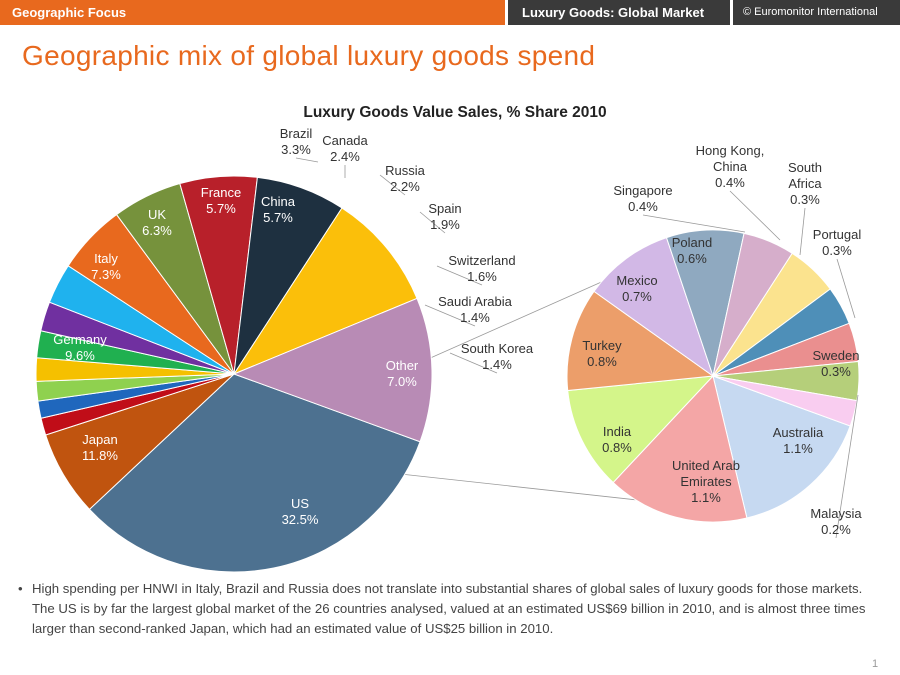  I want to click on breakout-label-text-india: India 0.8%, so click(617, 439).